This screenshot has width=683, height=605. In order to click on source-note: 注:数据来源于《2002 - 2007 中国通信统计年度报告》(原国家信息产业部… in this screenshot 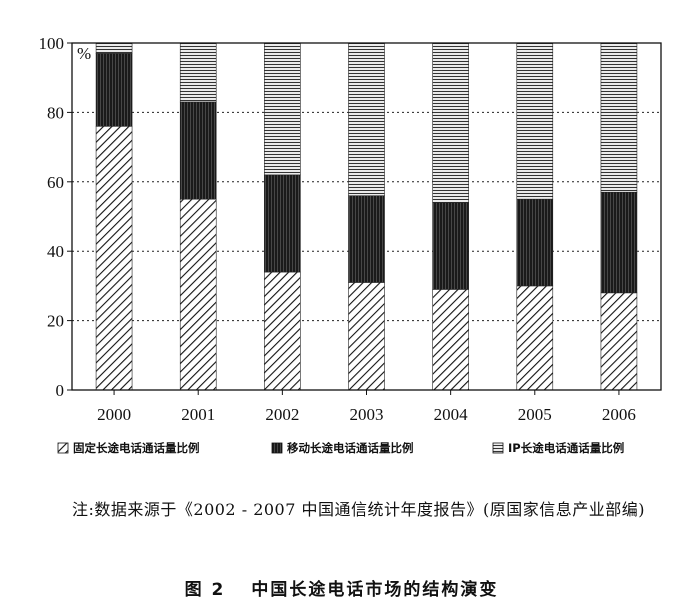, I will do `click(358, 509)`.